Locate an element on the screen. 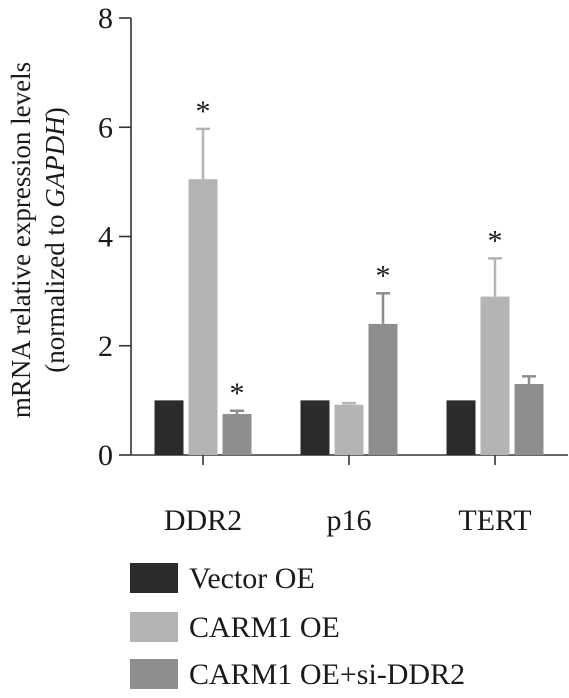 This screenshot has height=698, width=569. x-tick-label: p16 is located at coordinates (349, 520).